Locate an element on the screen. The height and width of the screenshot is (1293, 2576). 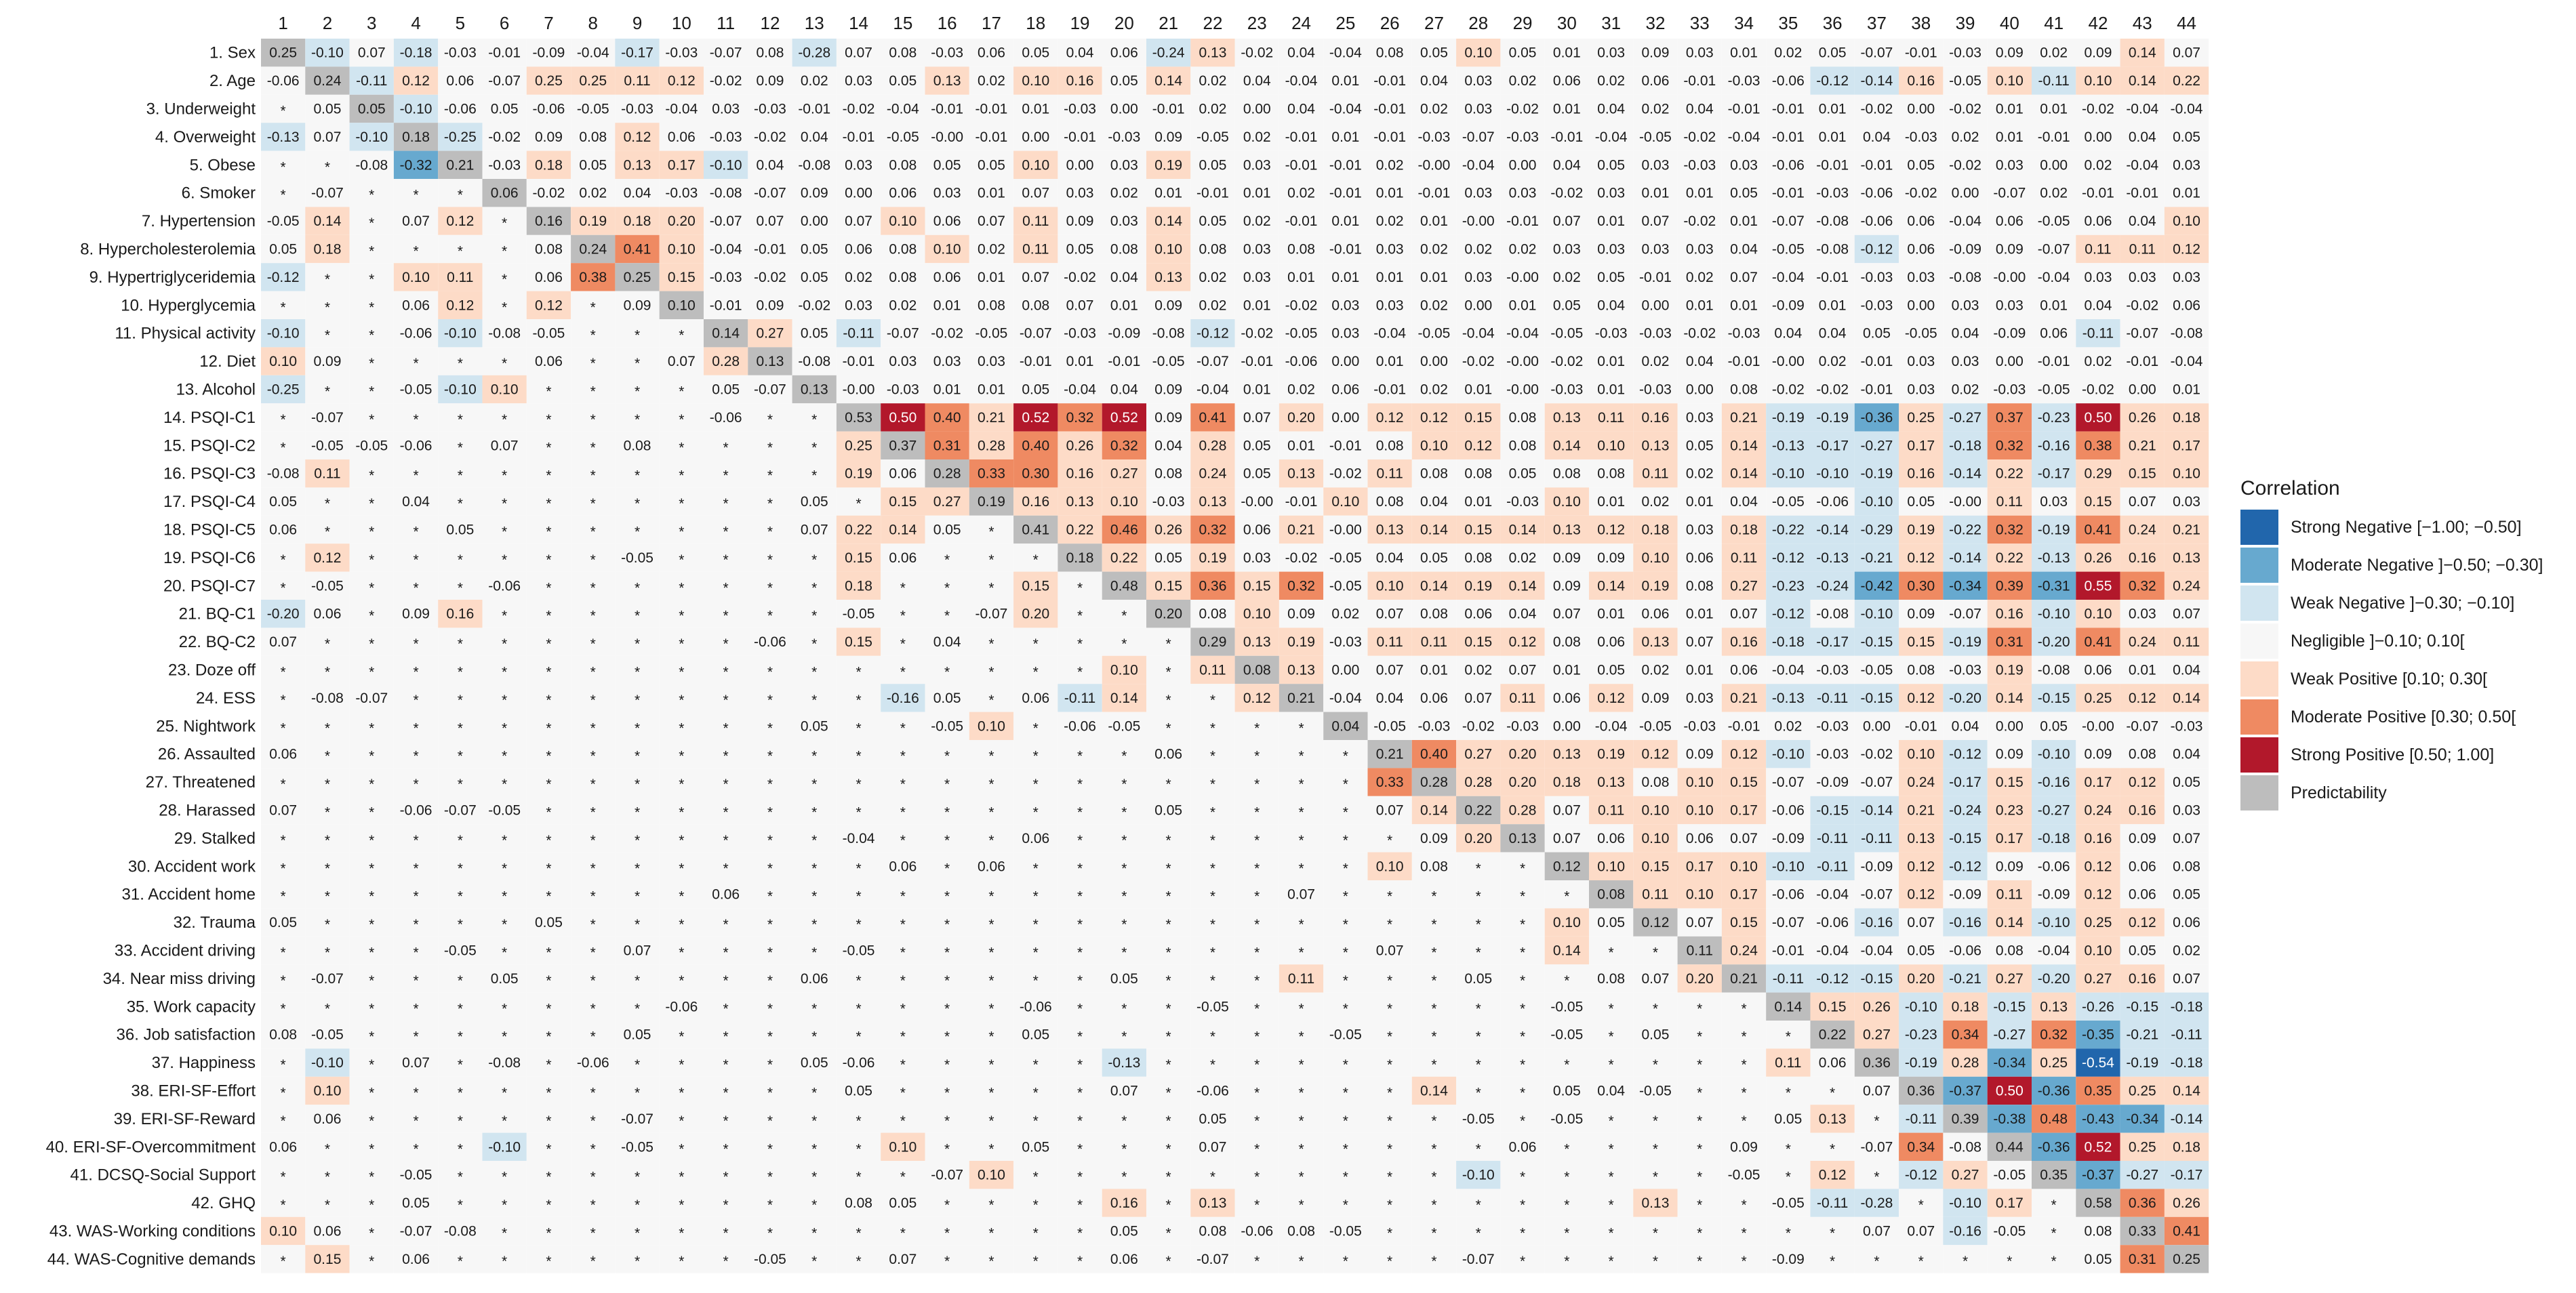
cell-value-label: -0.23 is located at coordinates (1921, 1035).